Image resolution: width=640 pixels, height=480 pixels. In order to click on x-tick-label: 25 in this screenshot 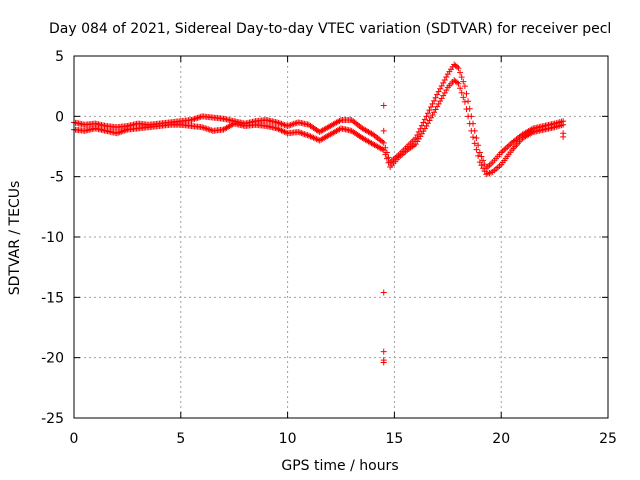, I will do `click(608, 439)`.